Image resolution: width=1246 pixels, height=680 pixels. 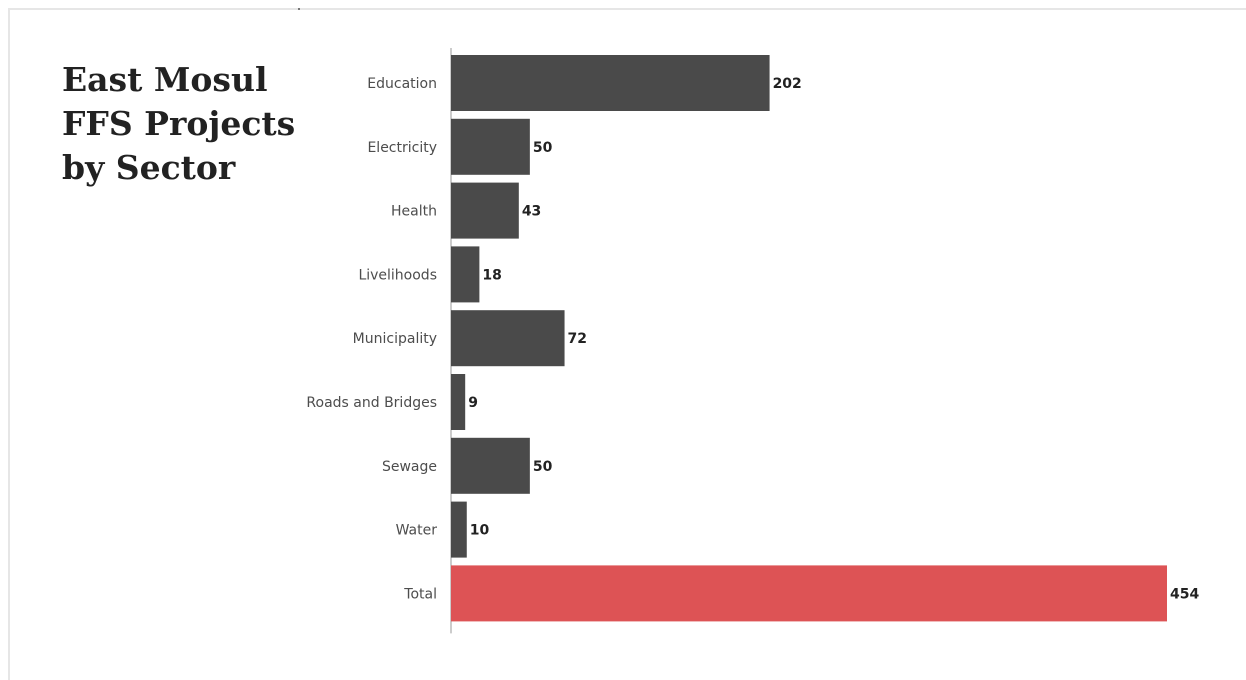 I want to click on category-label-electricity: Electricity, so click(x=402, y=148).